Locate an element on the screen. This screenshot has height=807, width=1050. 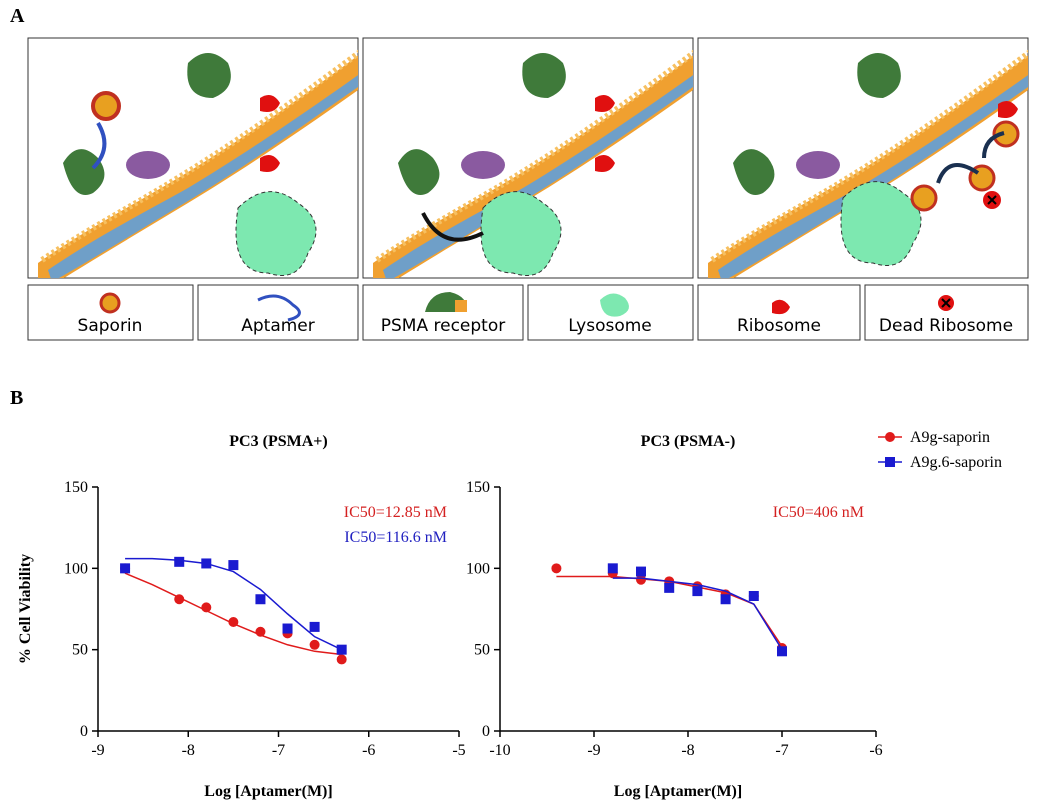
x-tick-label: -10 is located at coordinates (499, 750).